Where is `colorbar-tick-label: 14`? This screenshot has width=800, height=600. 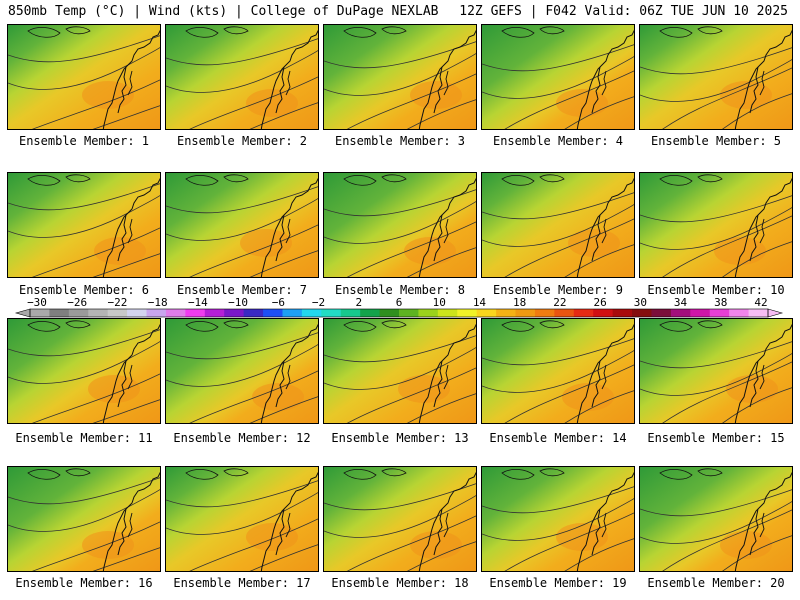
colorbar-tick-label: 14 is located at coordinates (480, 302).